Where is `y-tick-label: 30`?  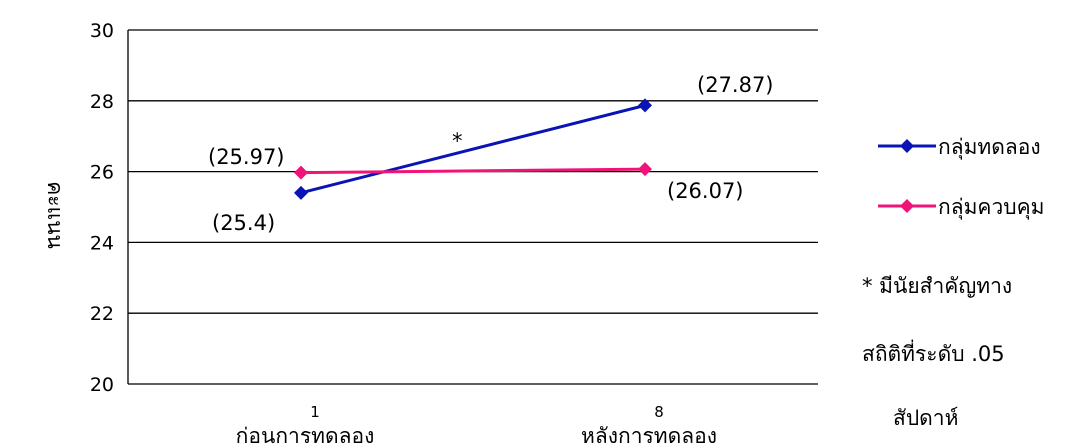 y-tick-label: 30 is located at coordinates (102, 31).